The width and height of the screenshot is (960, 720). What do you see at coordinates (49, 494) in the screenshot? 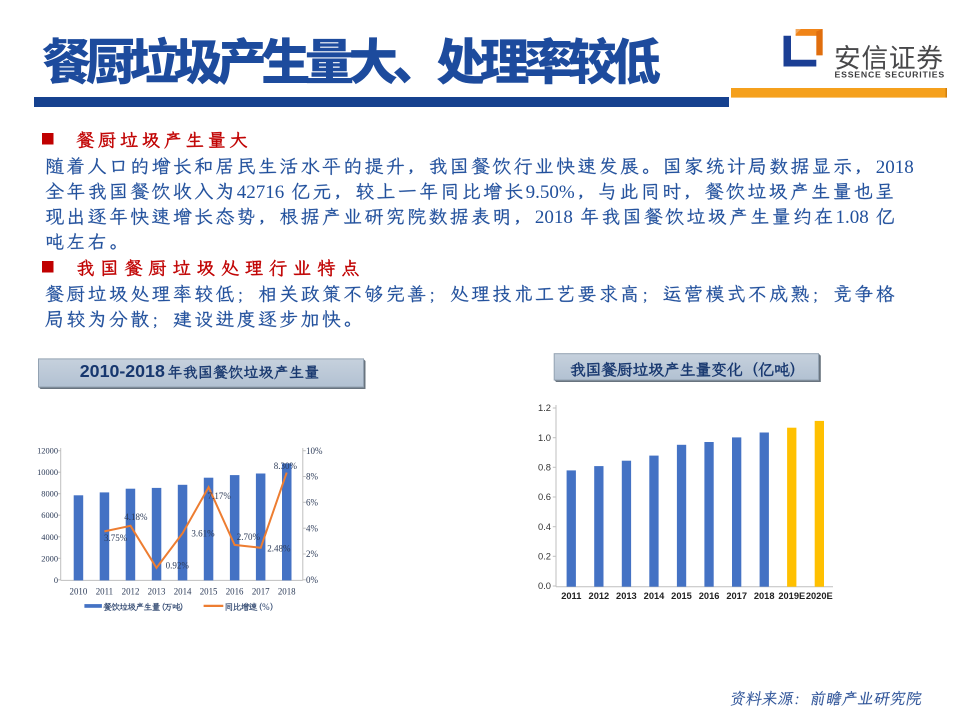
I see `svg-text: 8000` at bounding box center [49, 494].